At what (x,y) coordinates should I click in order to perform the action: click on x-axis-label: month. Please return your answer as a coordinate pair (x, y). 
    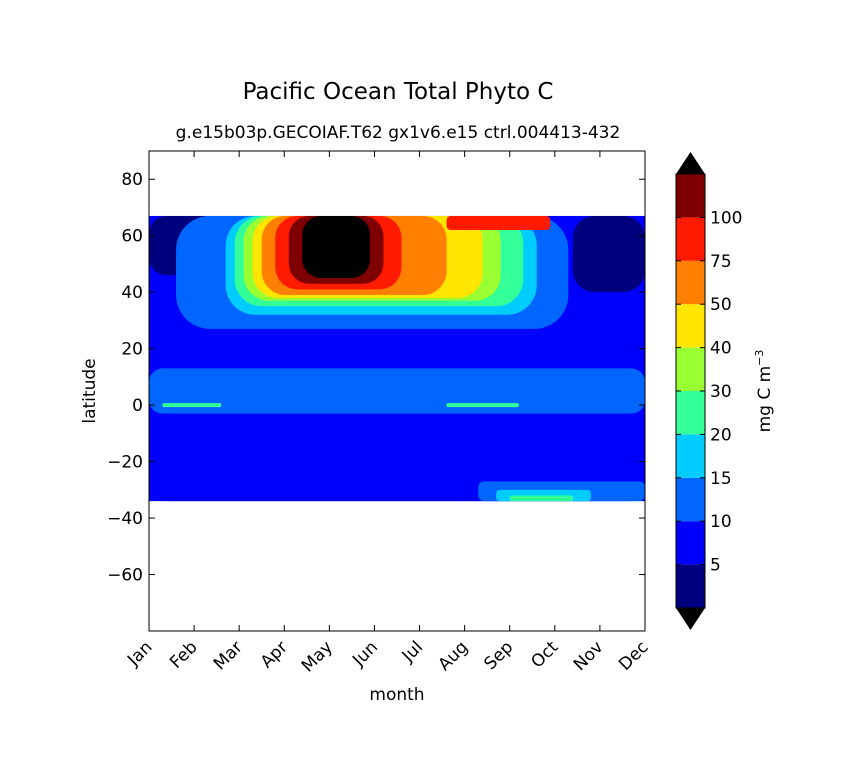
    Looking at the image, I should click on (396, 695).